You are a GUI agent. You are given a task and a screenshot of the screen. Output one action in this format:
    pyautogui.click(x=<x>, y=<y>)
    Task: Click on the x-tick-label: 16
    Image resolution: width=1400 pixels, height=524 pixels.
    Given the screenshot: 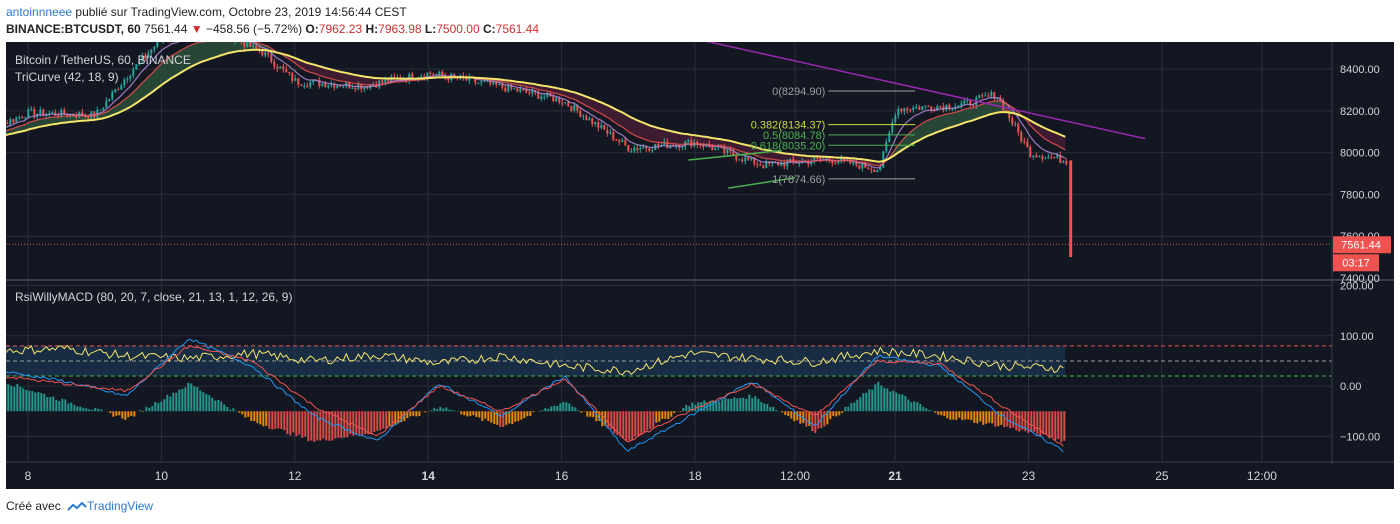 What is the action you would take?
    pyautogui.click(x=562, y=476)
    